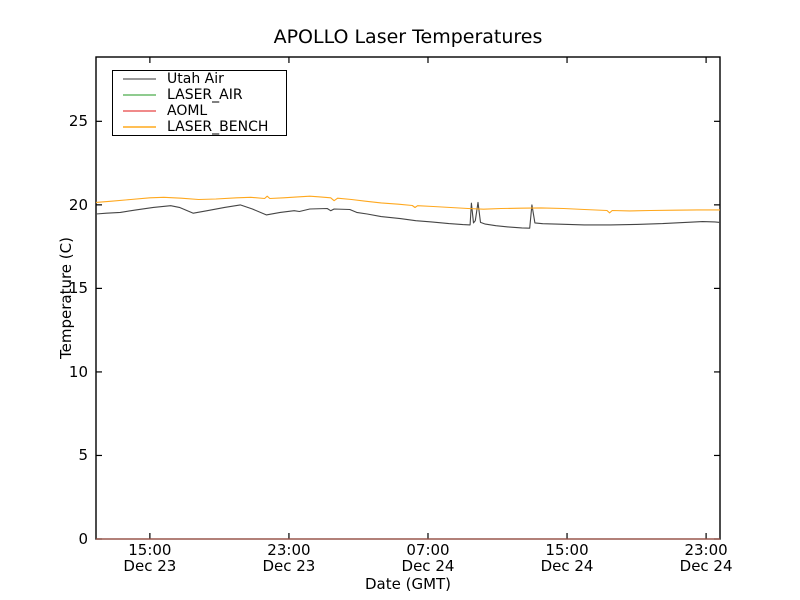  What do you see at coordinates (139, 127) in the screenshot?
I see `legend-line-laser-bench` at bounding box center [139, 127].